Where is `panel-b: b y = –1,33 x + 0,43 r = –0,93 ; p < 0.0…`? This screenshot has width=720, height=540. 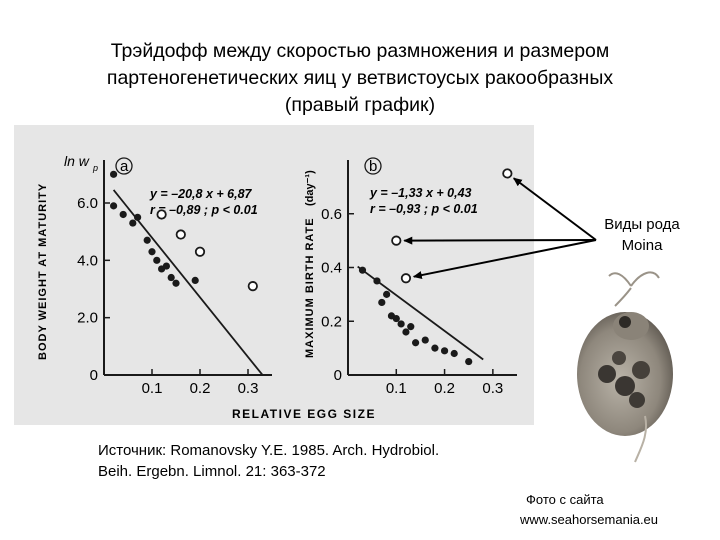 panel-b: b y = –1,33 x + 0,43 r = –0,93 ; p < 0.0… is located at coordinates (410, 277).